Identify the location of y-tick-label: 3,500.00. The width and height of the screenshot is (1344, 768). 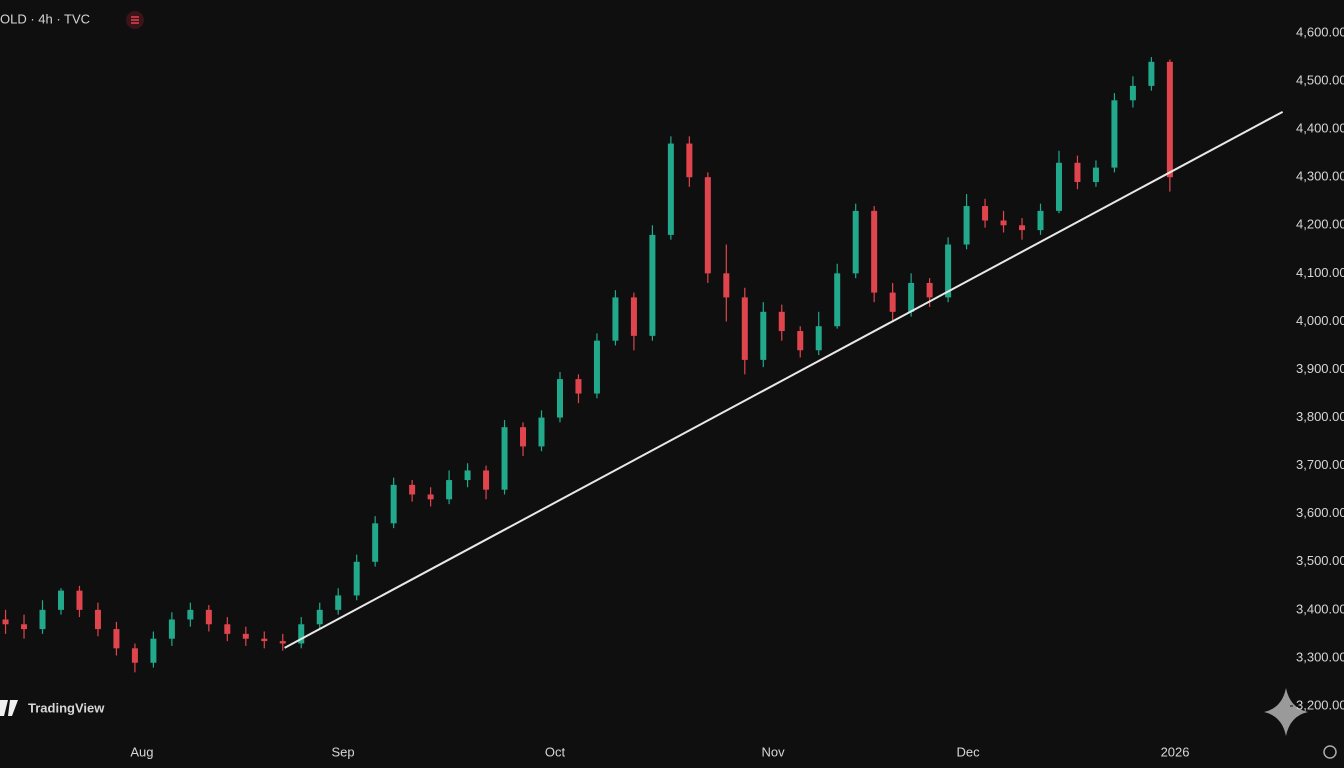
(1320, 560).